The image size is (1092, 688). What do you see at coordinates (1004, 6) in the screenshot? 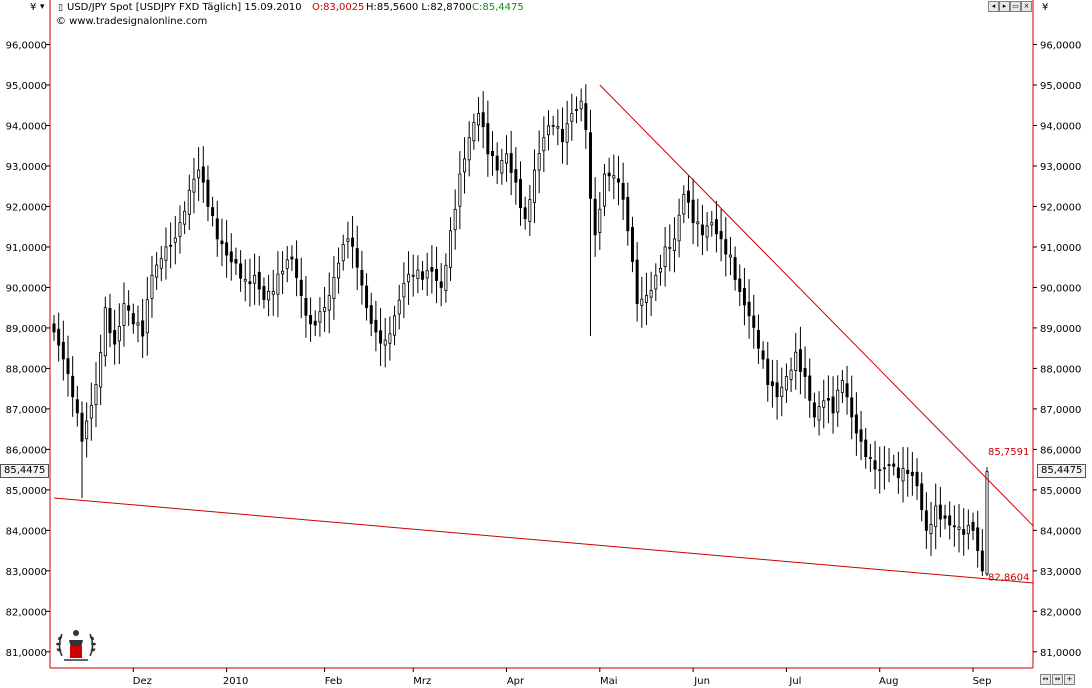
I see `scroll-right-icon: ▸` at bounding box center [1004, 6].